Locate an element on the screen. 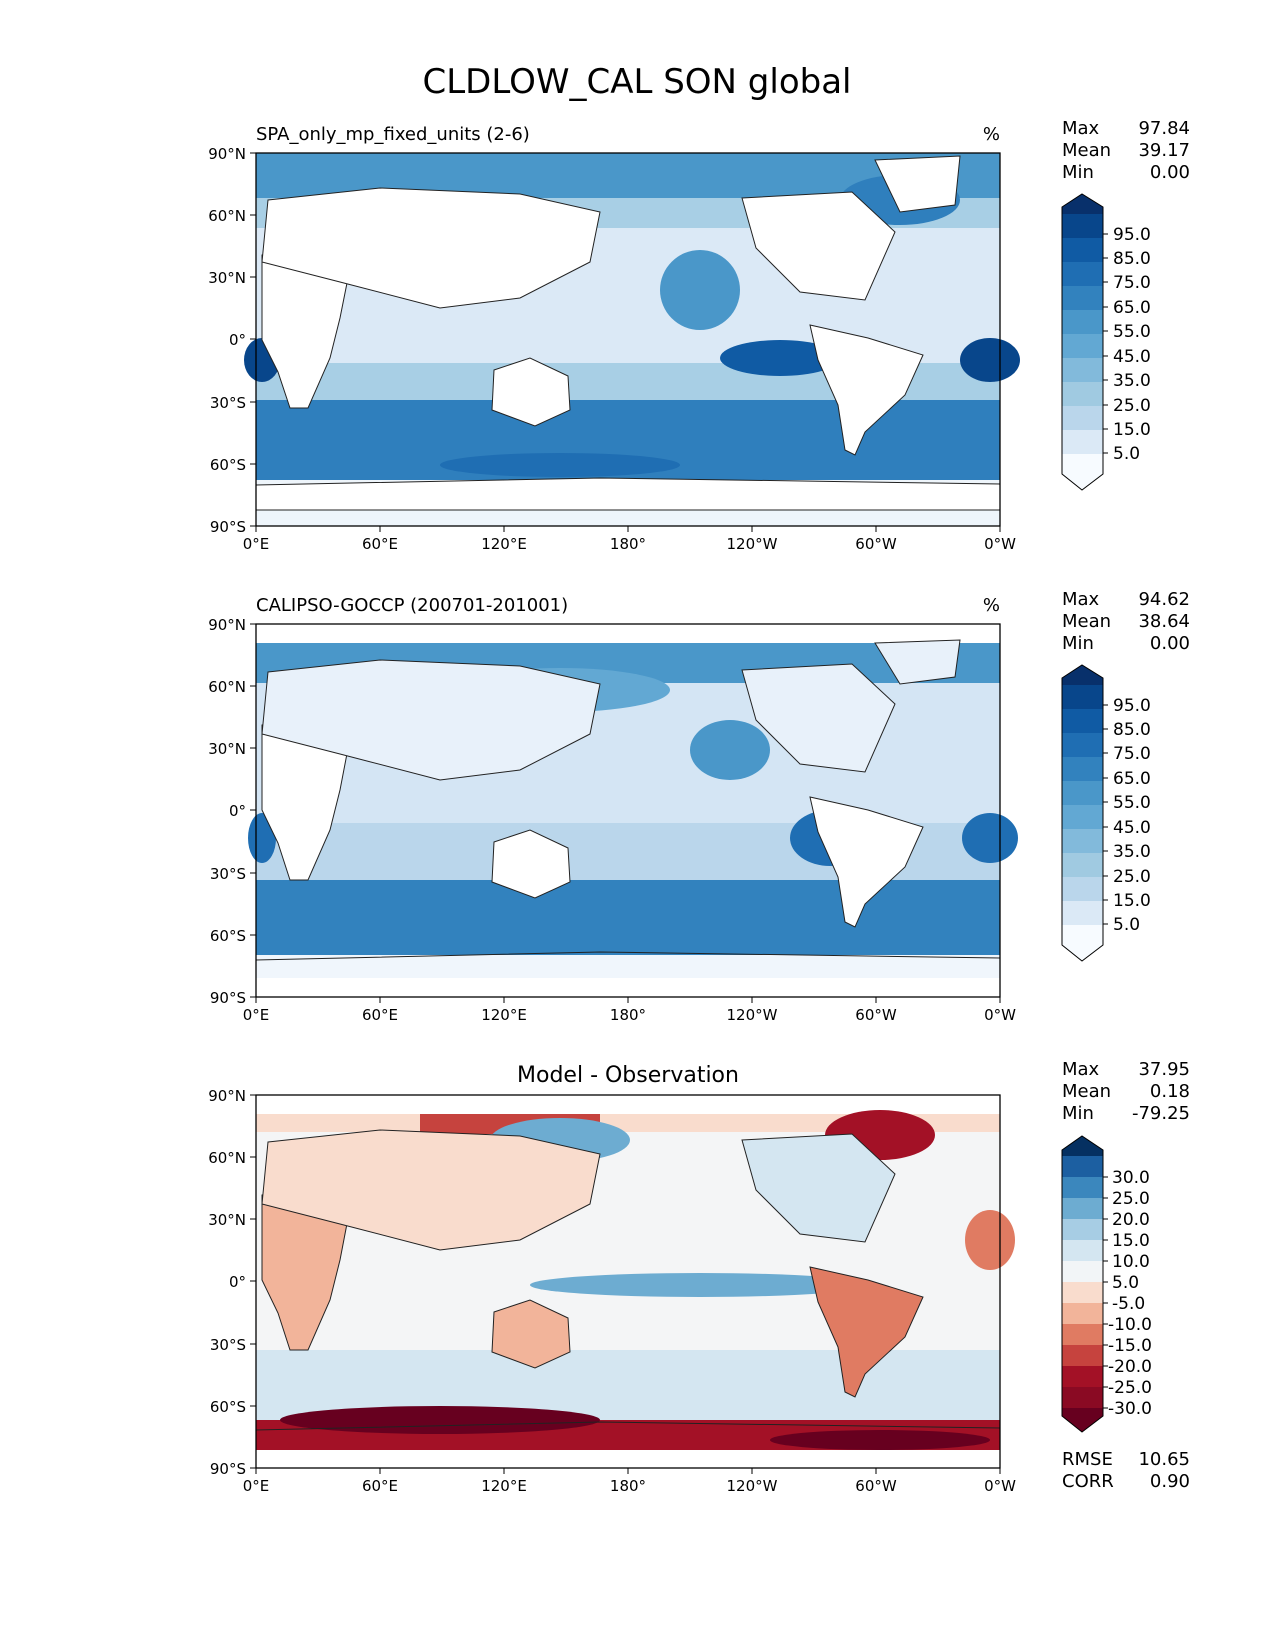 The width and height of the screenshot is (1275, 1650). lon-tick-label: 120°E is located at coordinates (504, 544).